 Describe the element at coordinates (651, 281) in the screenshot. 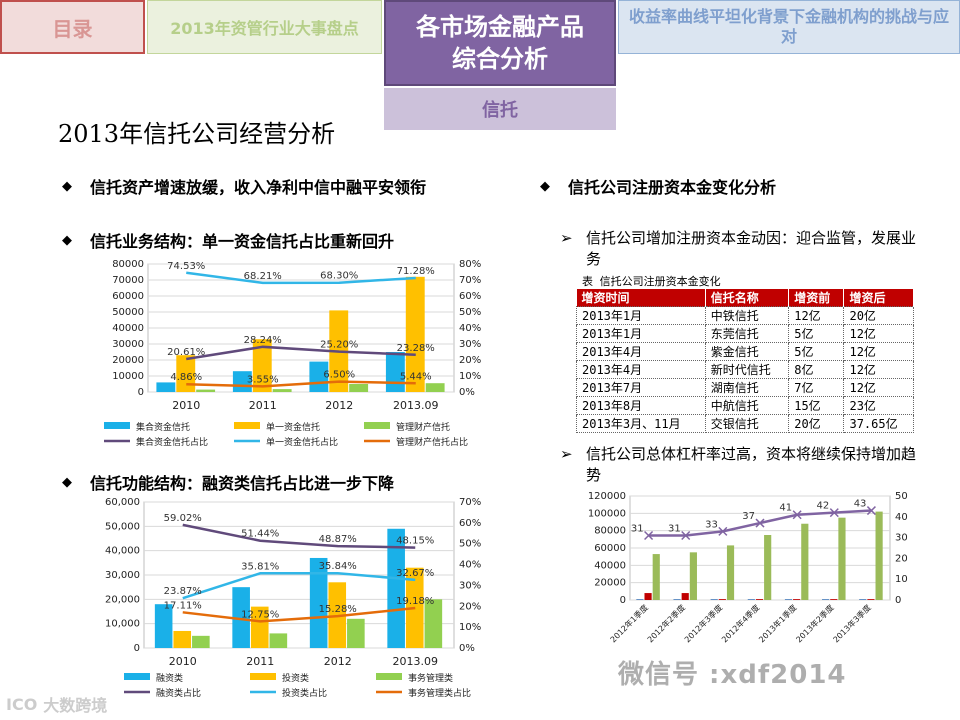

I see `table-caption: 表 信托公司注册资本金变化` at that location.